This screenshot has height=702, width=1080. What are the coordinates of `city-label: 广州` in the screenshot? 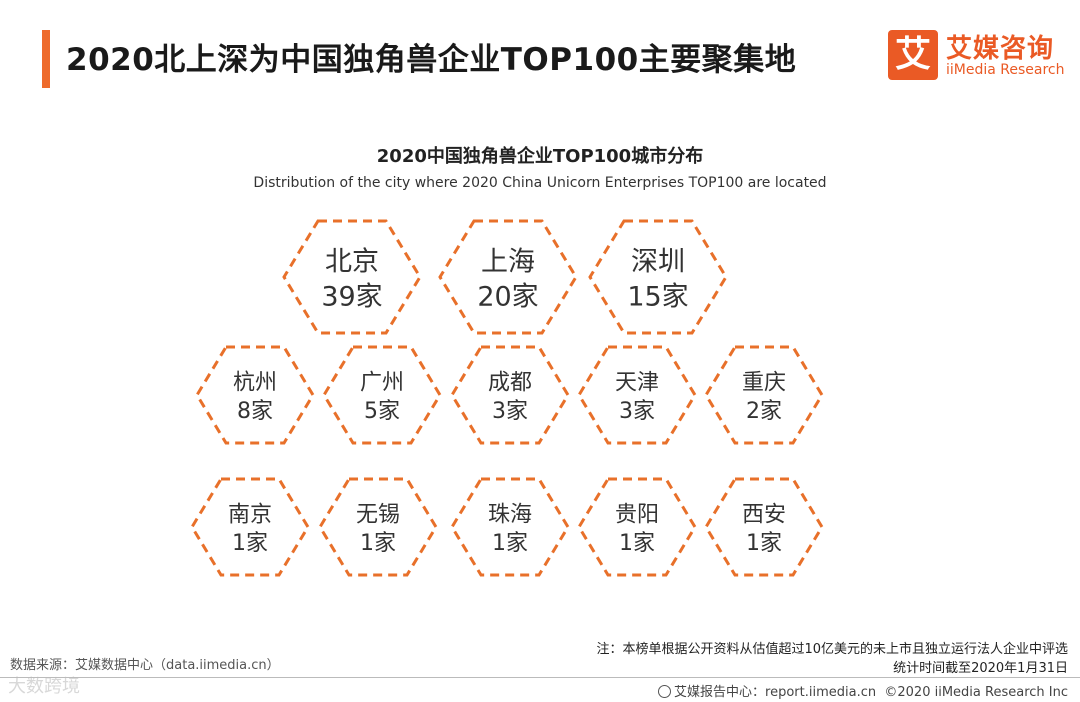 It's located at (382, 383).